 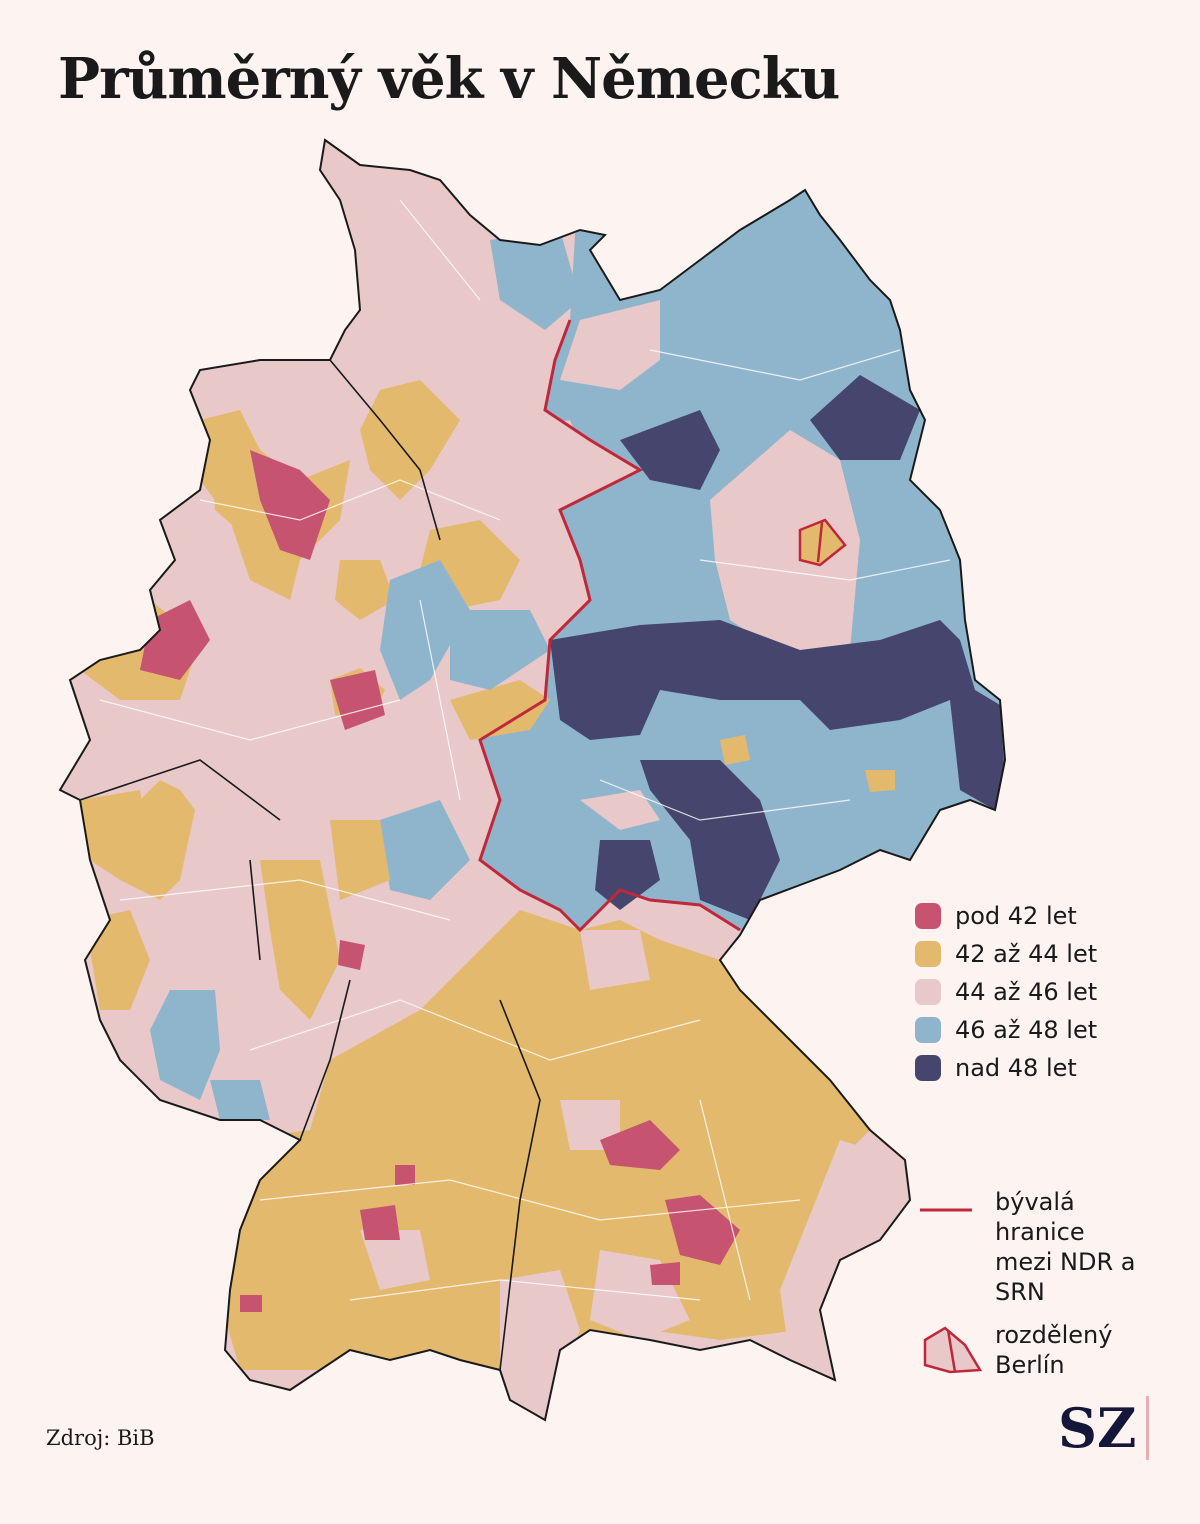 I want to click on legend-item: nad 48 let, so click(x=1006, y=1068).